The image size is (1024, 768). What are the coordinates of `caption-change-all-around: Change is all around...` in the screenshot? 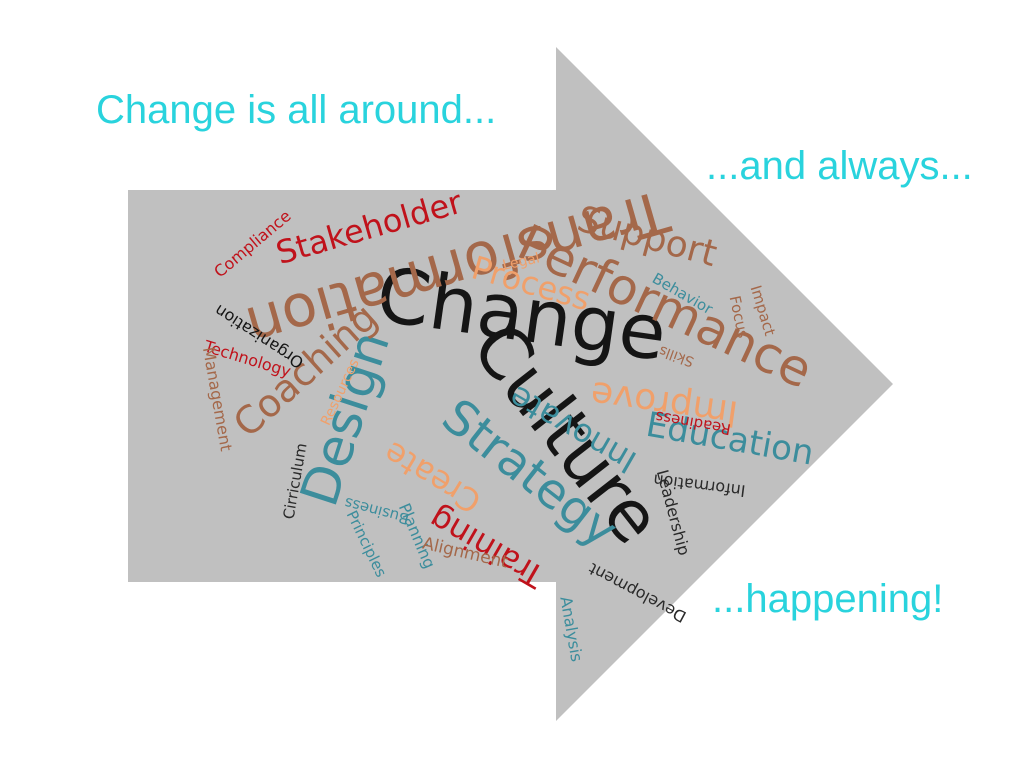 It's located at (296, 110).